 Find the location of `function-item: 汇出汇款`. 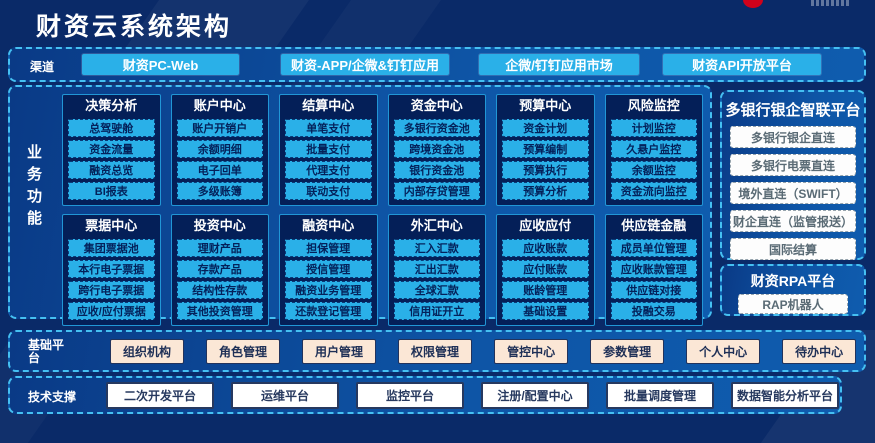

function-item: 汇出汇款 is located at coordinates (436, 269).